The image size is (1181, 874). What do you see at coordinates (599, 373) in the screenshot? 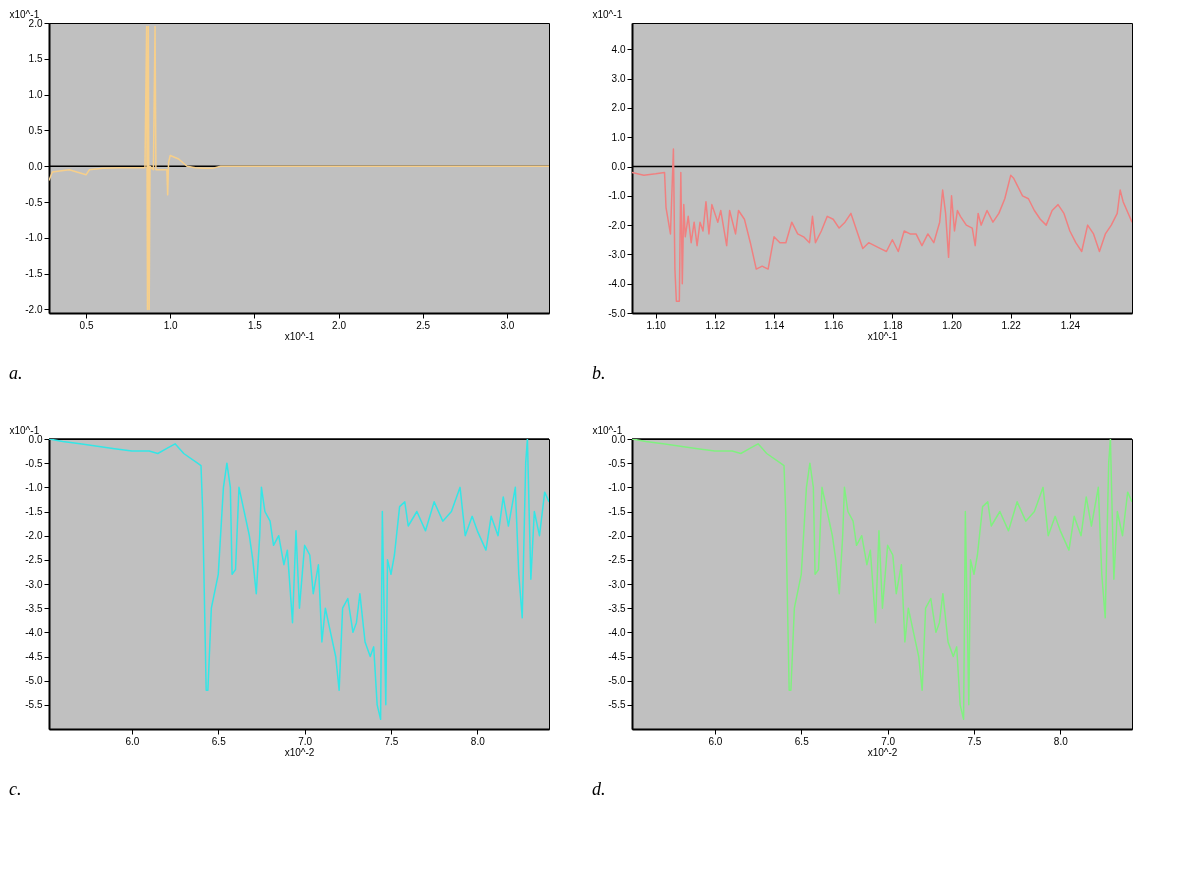
I see `text: b.` at bounding box center [599, 373].